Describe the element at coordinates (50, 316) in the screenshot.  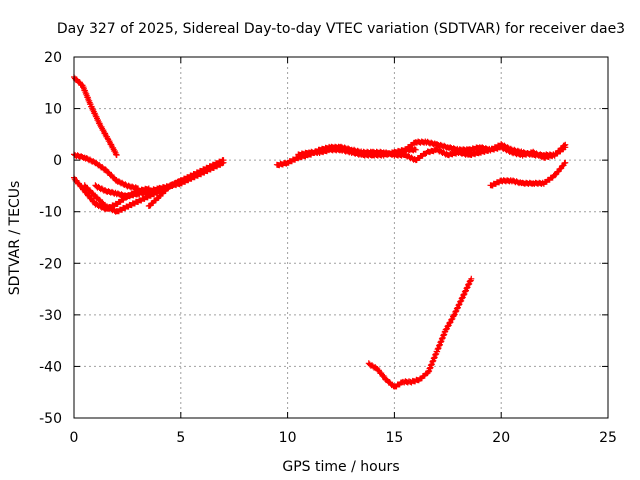
I see `y-tick-label: -30` at that location.